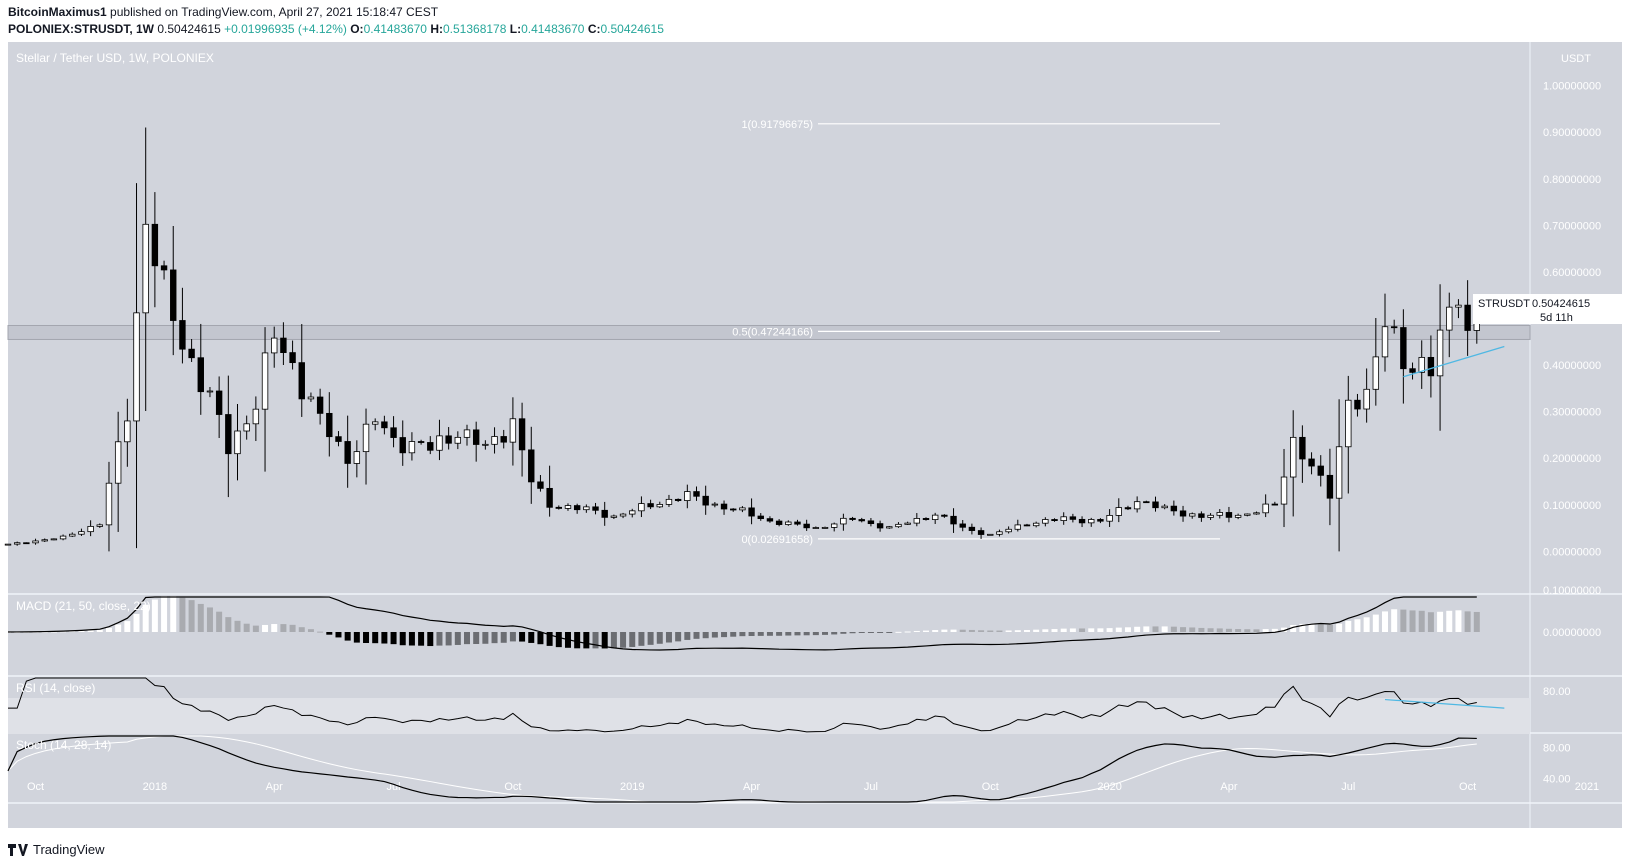  Describe the element at coordinates (777, 540) in the screenshot. I see `fib-level-label: 0(0.02691658)` at that location.